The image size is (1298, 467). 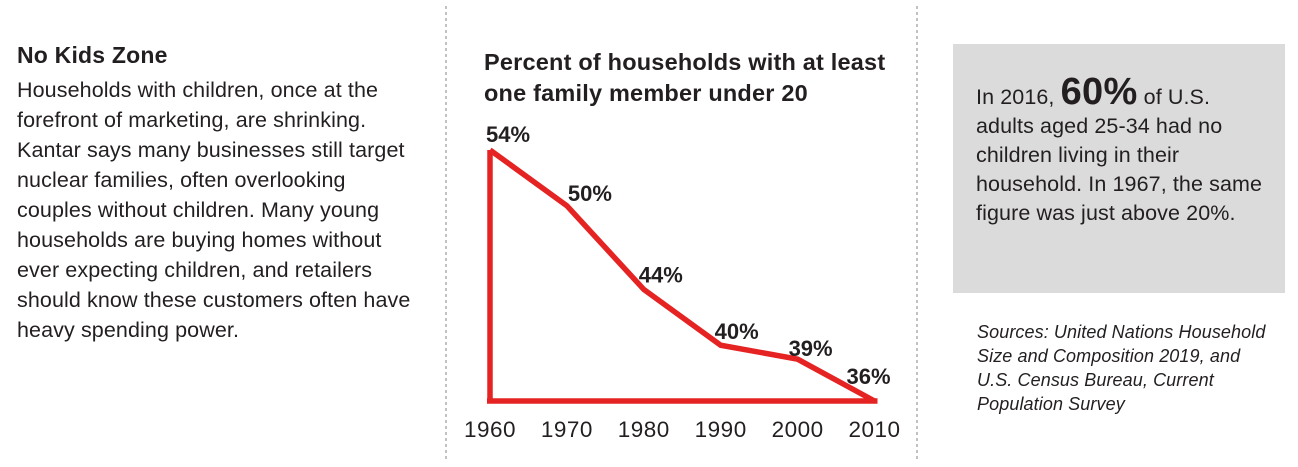 What do you see at coordinates (874, 429) in the screenshot?
I see `x-tick-label: 2010` at bounding box center [874, 429].